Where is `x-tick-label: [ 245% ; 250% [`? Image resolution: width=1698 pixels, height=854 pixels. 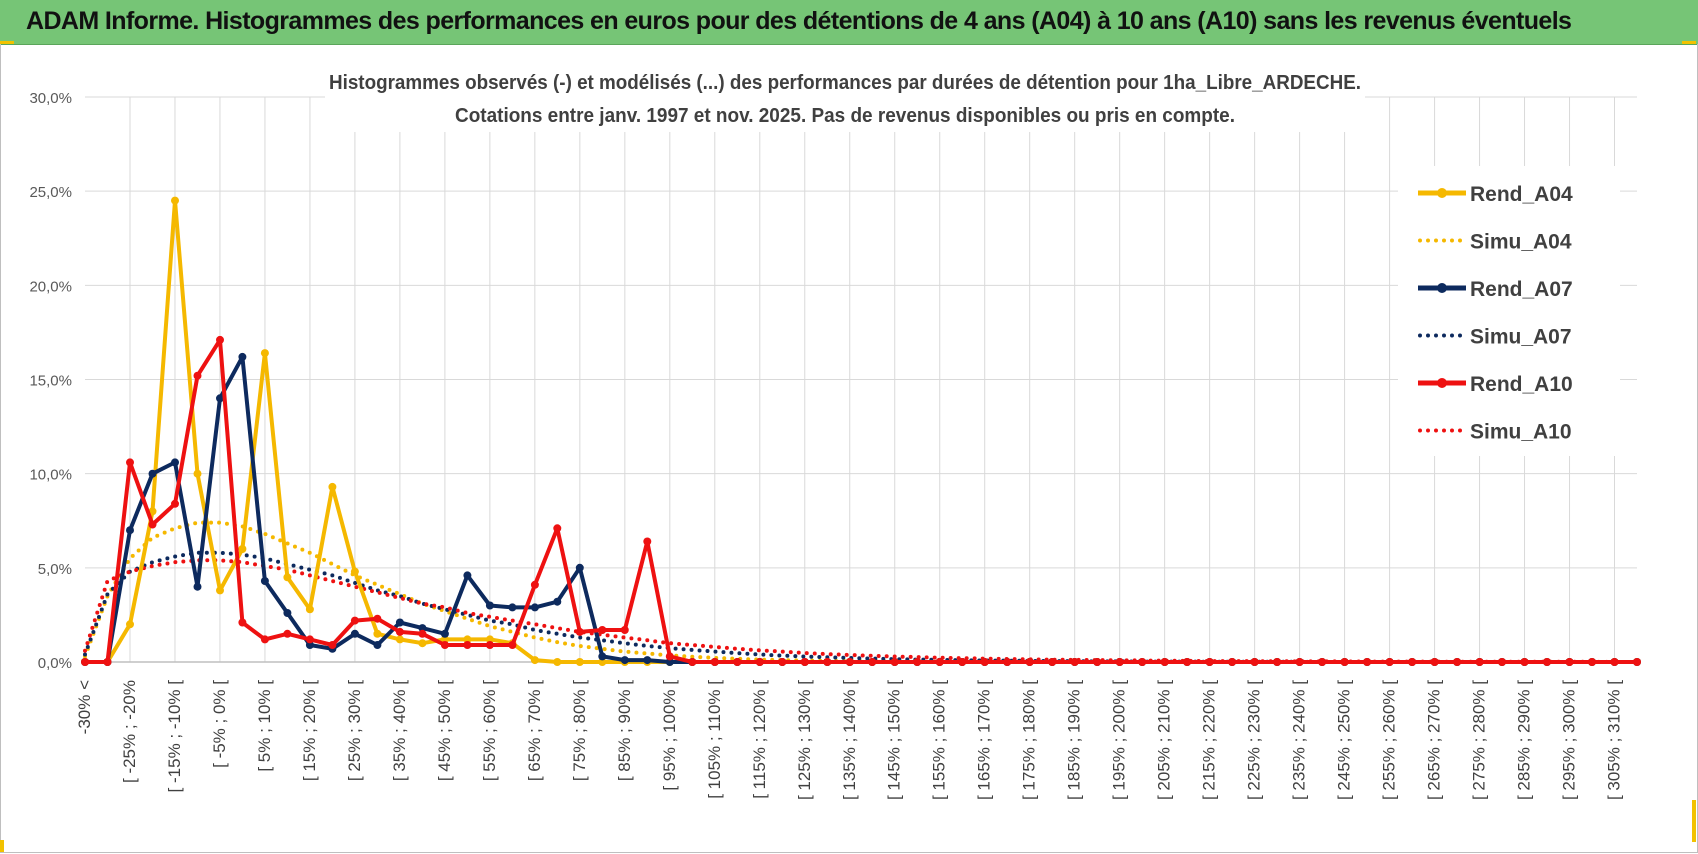 x-tick-label: [ 245% ; 250% [ is located at coordinates (1344, 740).